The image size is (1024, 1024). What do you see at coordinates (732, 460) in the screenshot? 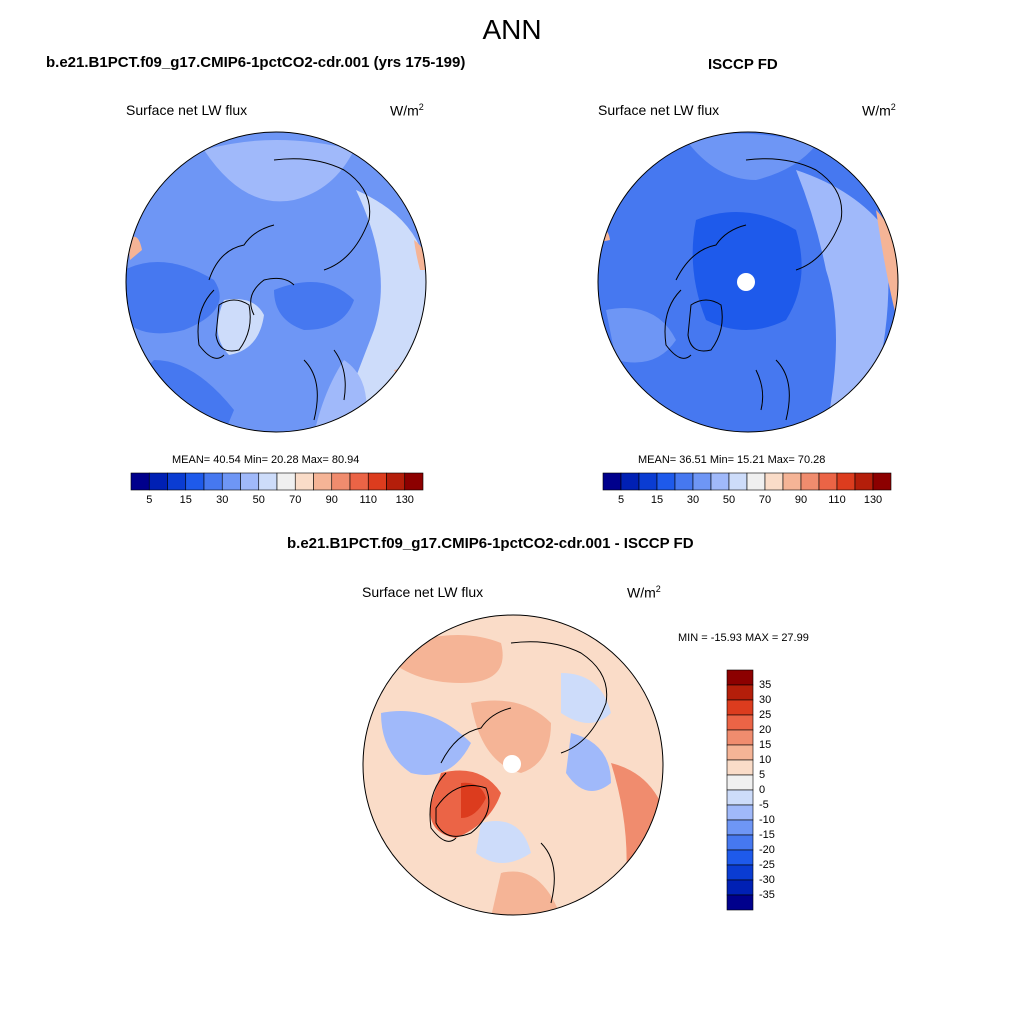
I see `obs-stats: MEAN= 36.51 Min= 15.21 Max= 70.28` at bounding box center [732, 460].